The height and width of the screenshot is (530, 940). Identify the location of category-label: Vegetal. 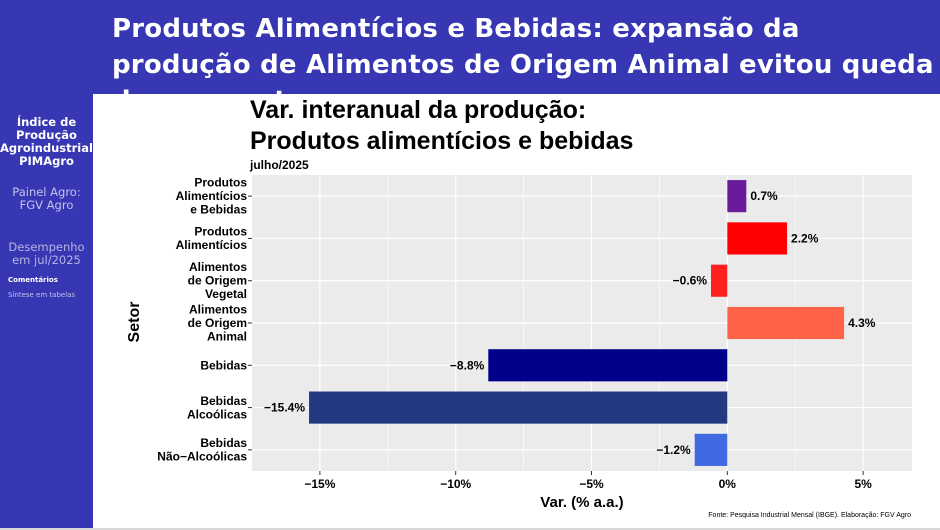
(226, 294).